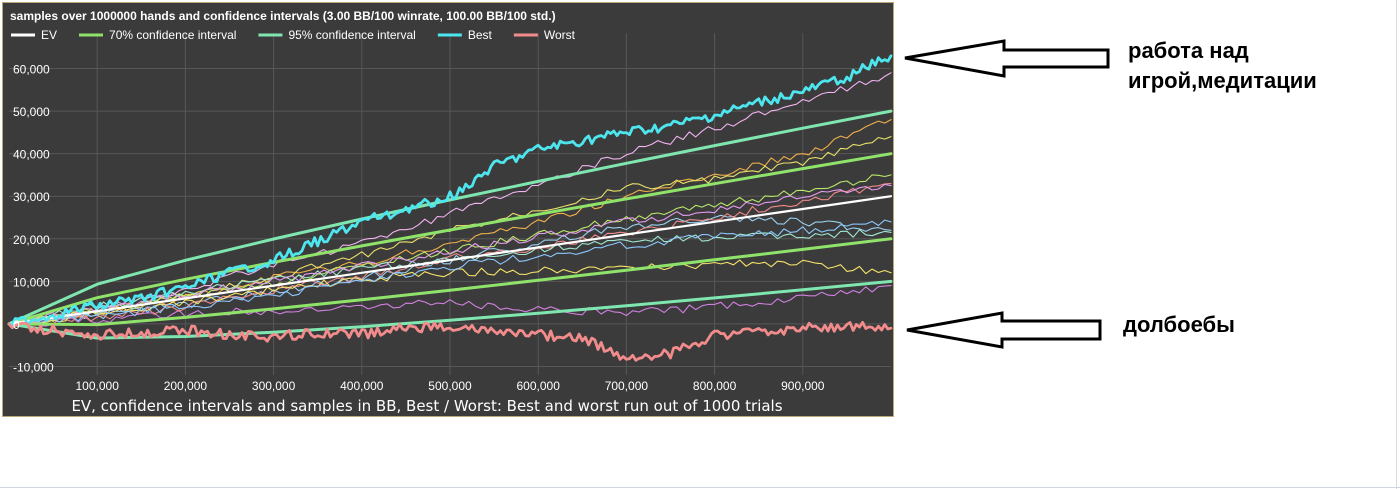 Image resolution: width=1400 pixels, height=489 pixels. I want to click on bottom-annotation: долбоебы, so click(1179, 324).